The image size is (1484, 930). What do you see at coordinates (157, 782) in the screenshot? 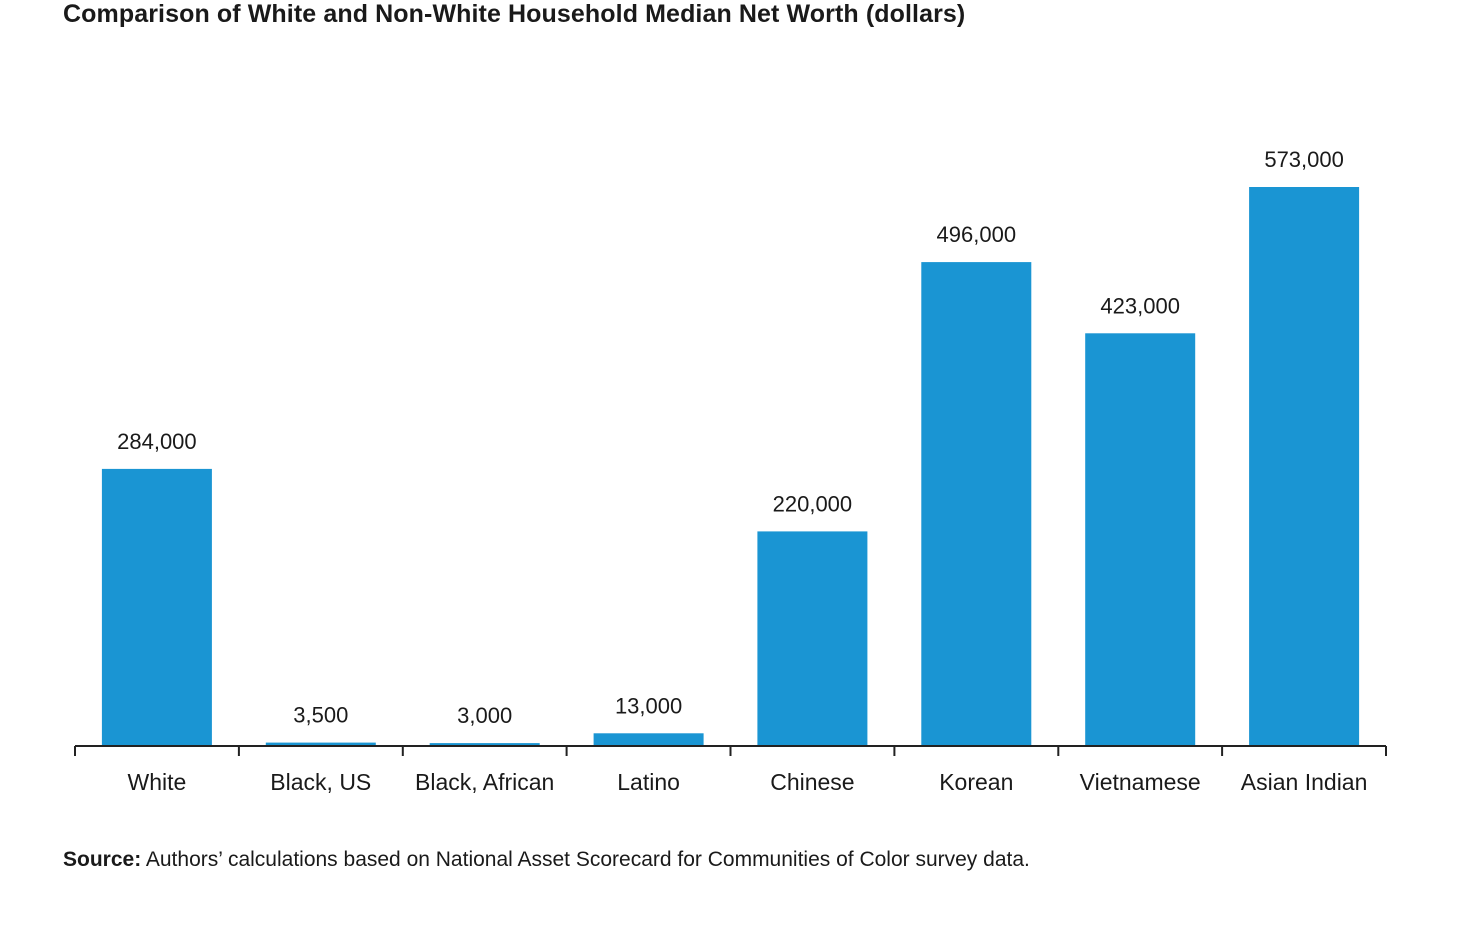
I see `x-tick-label: White` at bounding box center [157, 782].